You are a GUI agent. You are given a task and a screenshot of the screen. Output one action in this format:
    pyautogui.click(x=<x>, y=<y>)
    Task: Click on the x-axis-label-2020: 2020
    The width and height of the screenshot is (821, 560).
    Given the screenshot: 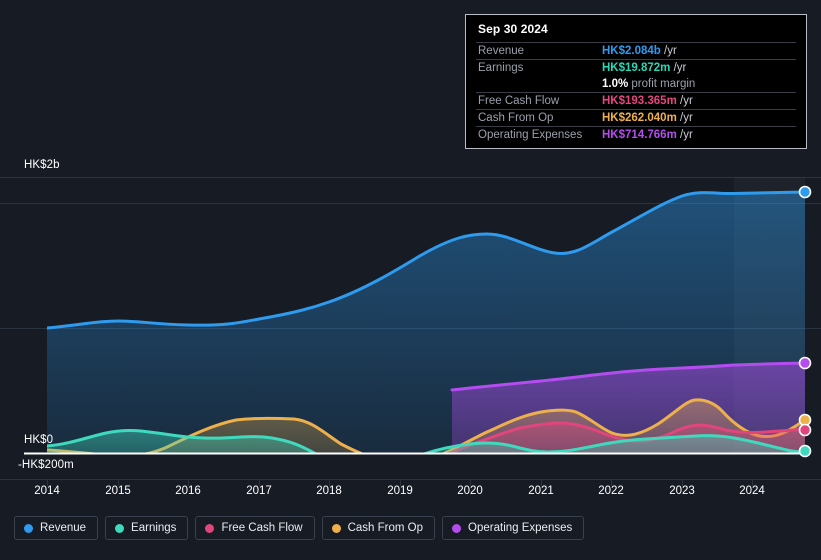 What is the action you would take?
    pyautogui.click(x=470, y=491)
    